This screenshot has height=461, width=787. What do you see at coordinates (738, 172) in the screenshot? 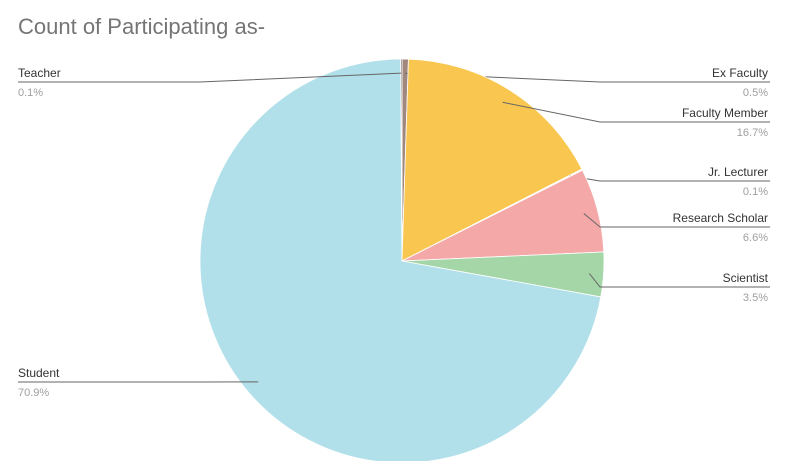
I see `slice-label-jr-lecturer: Jr. Lecturer` at bounding box center [738, 172].